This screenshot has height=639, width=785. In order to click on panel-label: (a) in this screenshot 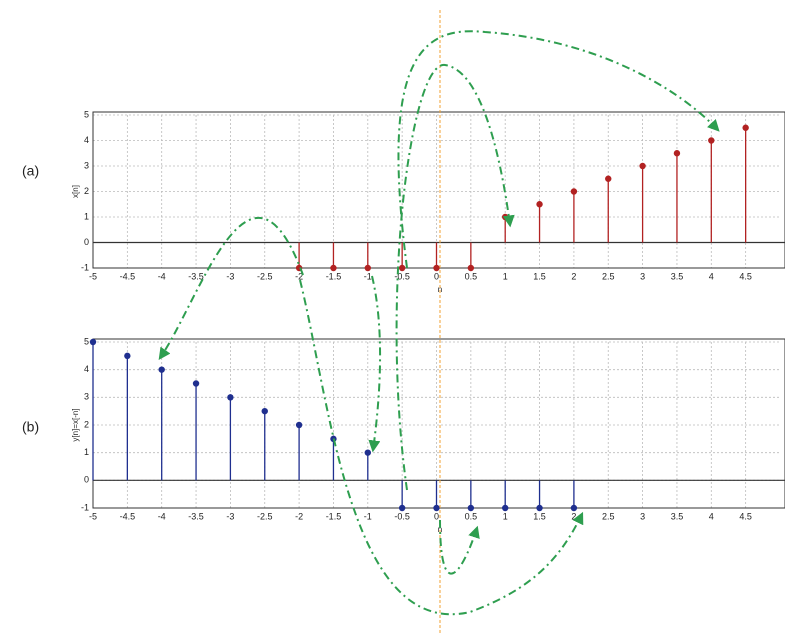, I will do `click(30, 171)`.